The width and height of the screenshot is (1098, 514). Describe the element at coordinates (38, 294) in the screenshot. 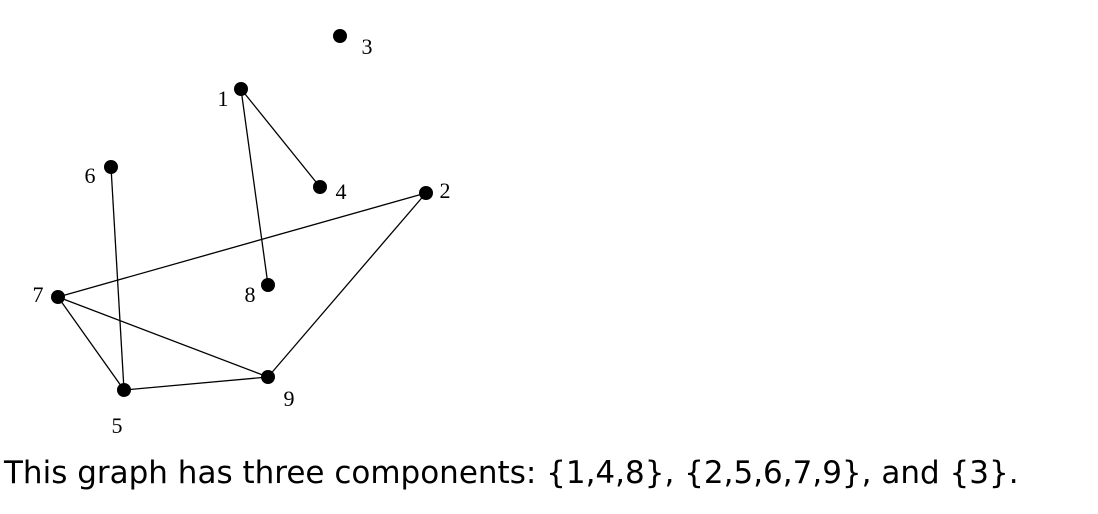

I see `node-label-7: 7` at that location.